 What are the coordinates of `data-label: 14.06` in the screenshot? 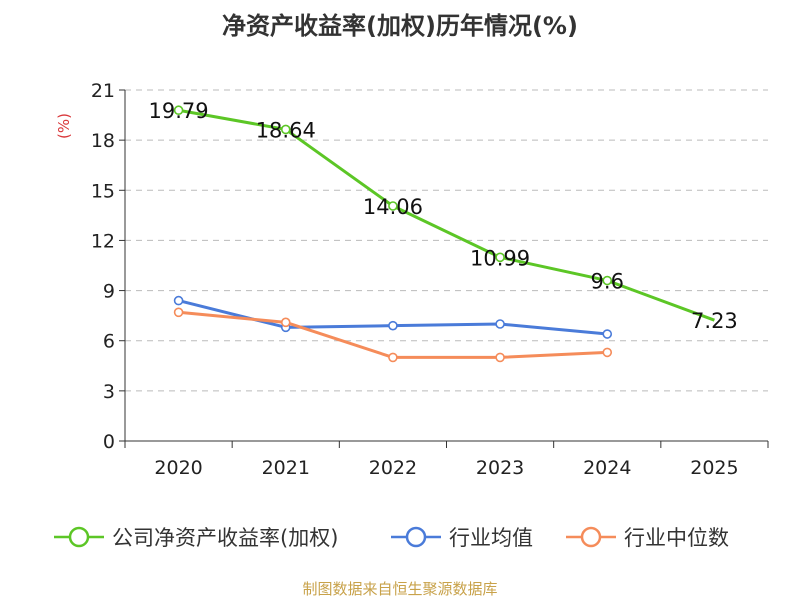 It's located at (393, 207).